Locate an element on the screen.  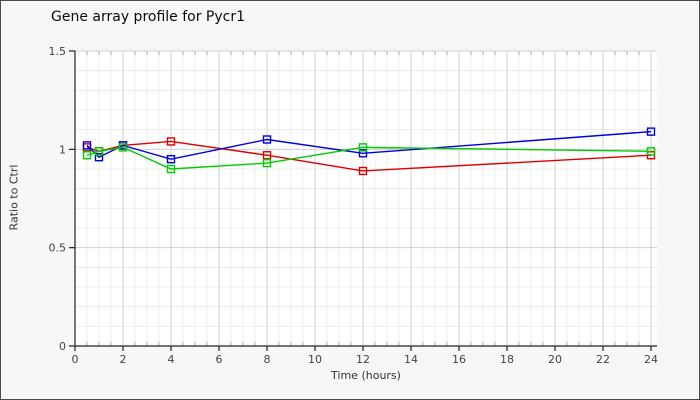
y-tick-label: 0 is located at coordinates (62, 346).